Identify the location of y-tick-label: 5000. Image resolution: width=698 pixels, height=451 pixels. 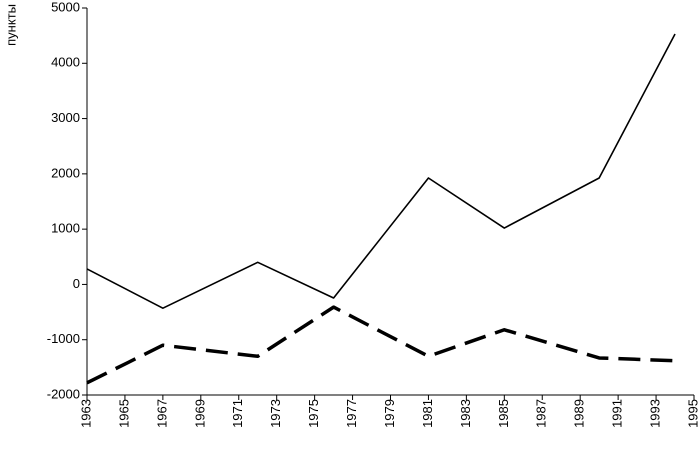
(65, 7).